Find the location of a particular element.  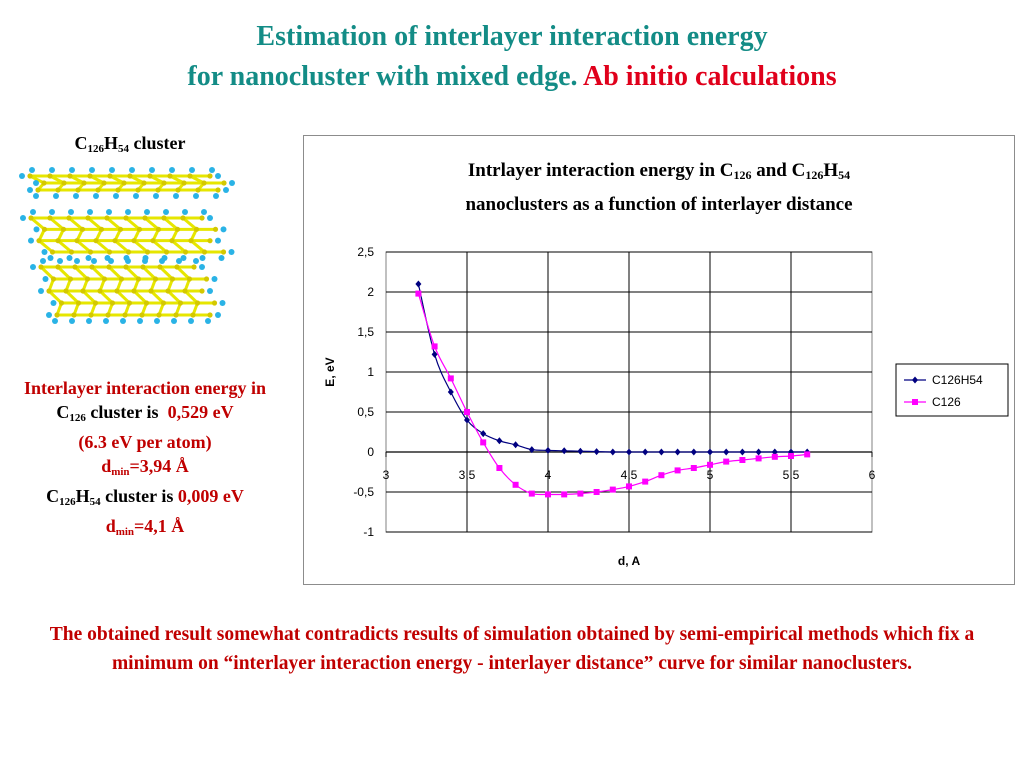

title-line-2-text: for nanocluster with mixed edge. is located at coordinates (382, 76).